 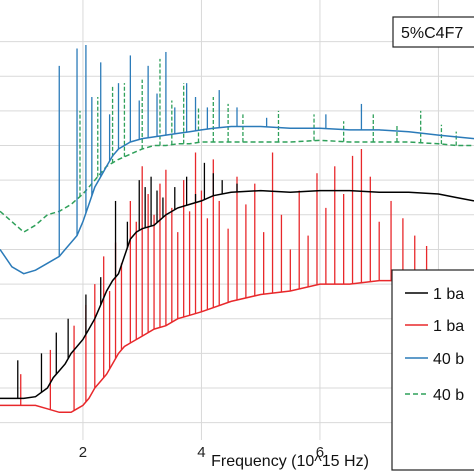 What do you see at coordinates (448, 294) in the screenshot?
I see `legend-label-1: 1 ba` at bounding box center [448, 294].